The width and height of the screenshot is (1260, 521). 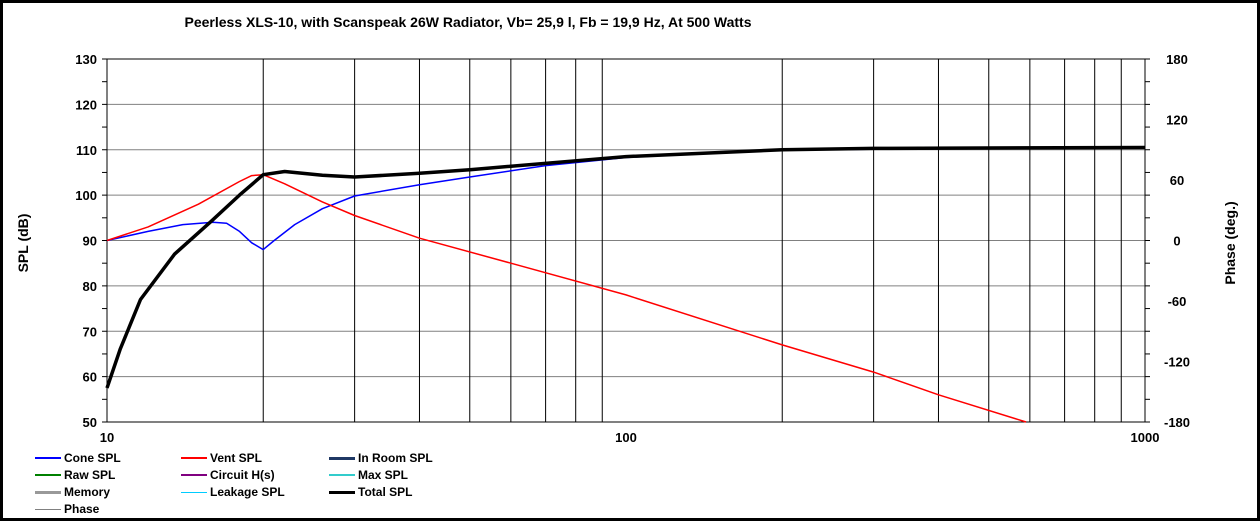 I want to click on y-axis-label: SPL (dB), so click(x=23, y=243).